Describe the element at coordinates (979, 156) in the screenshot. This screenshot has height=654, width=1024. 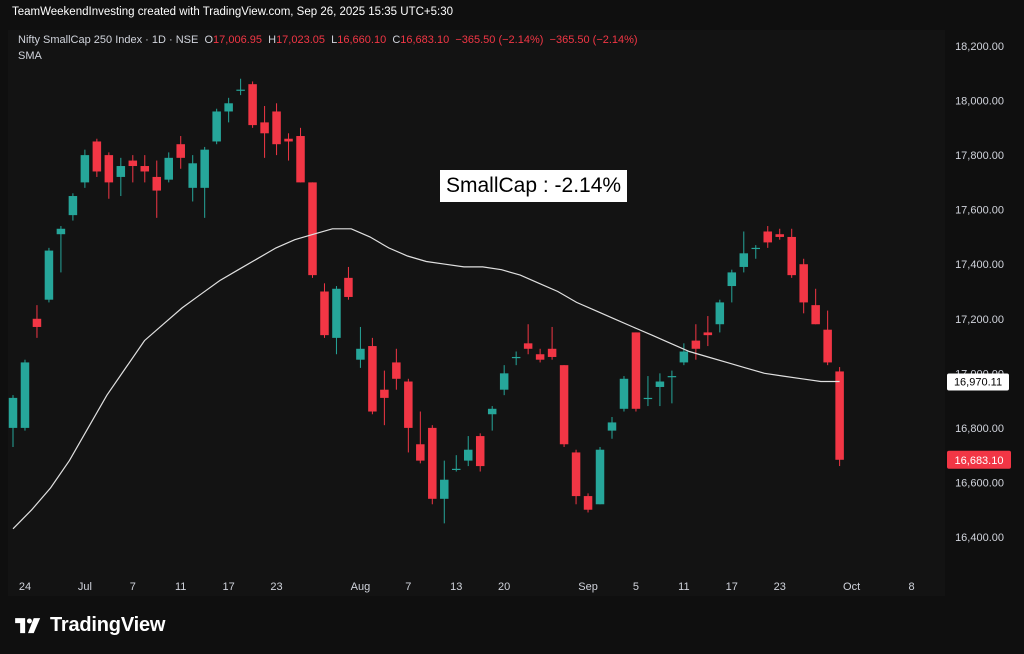
I see `y-tick-label: 17,800.00` at that location.